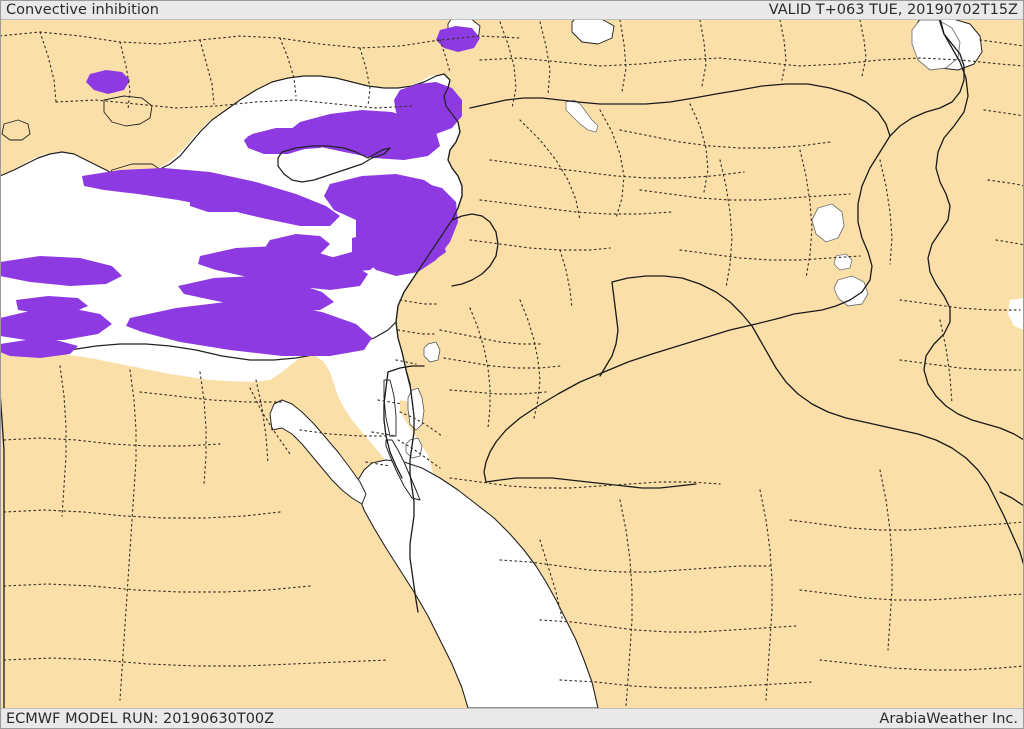  I want to click on lake-assad, so click(582, 116).